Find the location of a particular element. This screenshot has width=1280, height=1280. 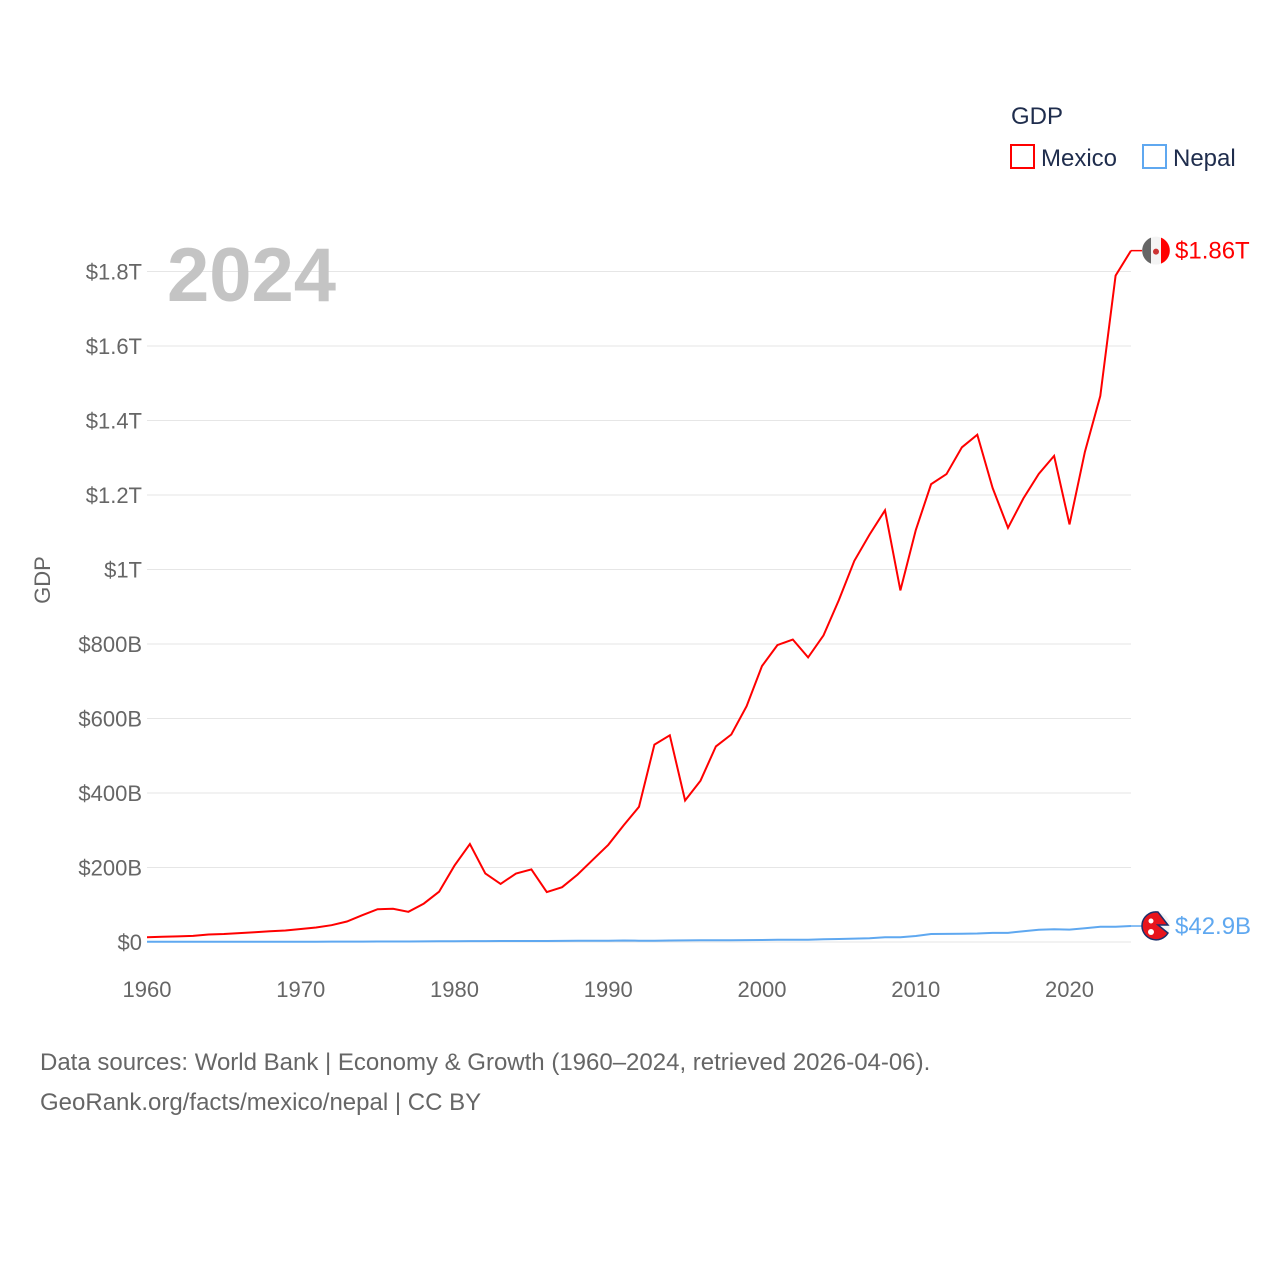

y-axis-label: GDP is located at coordinates (42, 580).